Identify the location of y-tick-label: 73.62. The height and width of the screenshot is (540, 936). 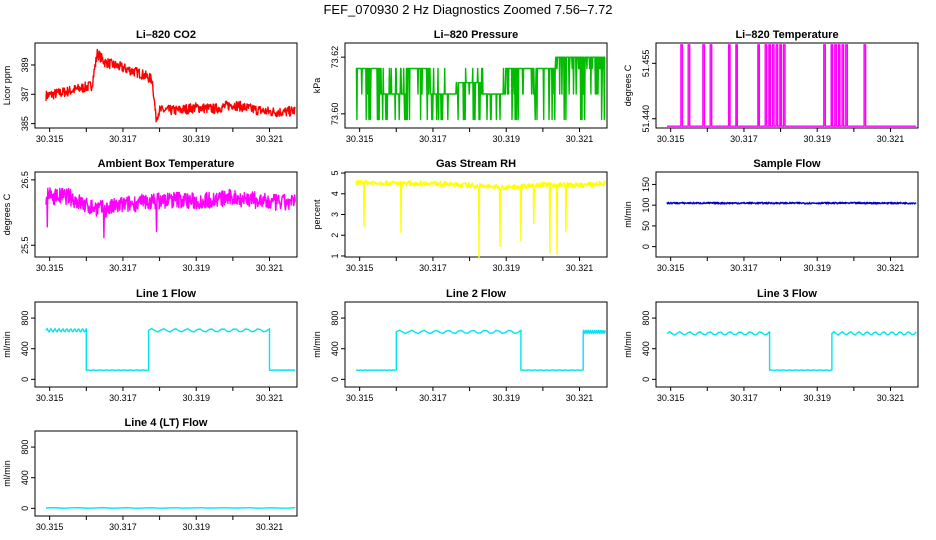
(335, 57).